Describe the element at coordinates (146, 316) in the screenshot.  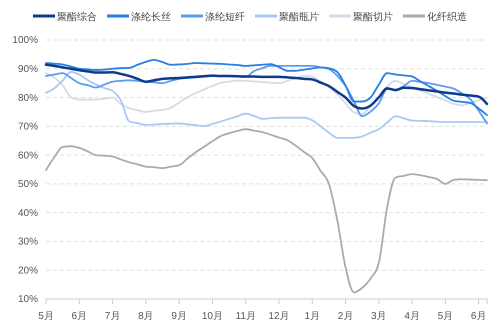
I see `x-tick-label: 8月` at that location.